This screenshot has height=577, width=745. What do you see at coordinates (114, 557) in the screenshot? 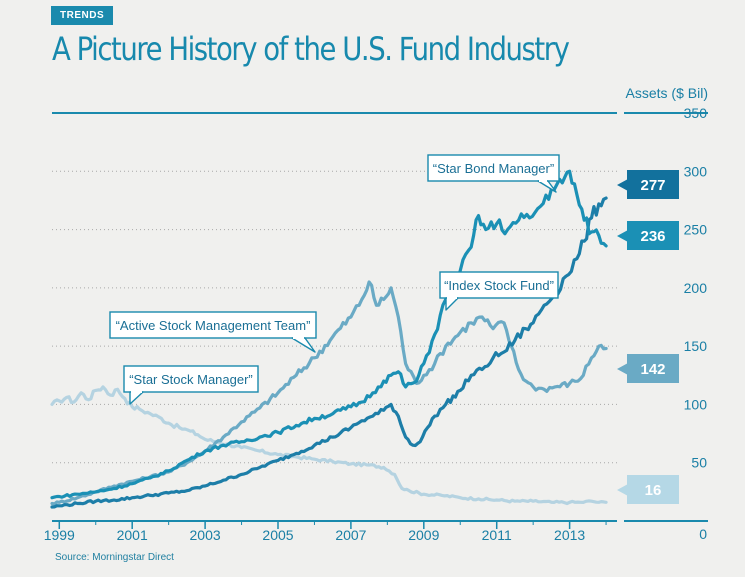
I see `source-note: Source: Morningstar Direct` at bounding box center [114, 557].